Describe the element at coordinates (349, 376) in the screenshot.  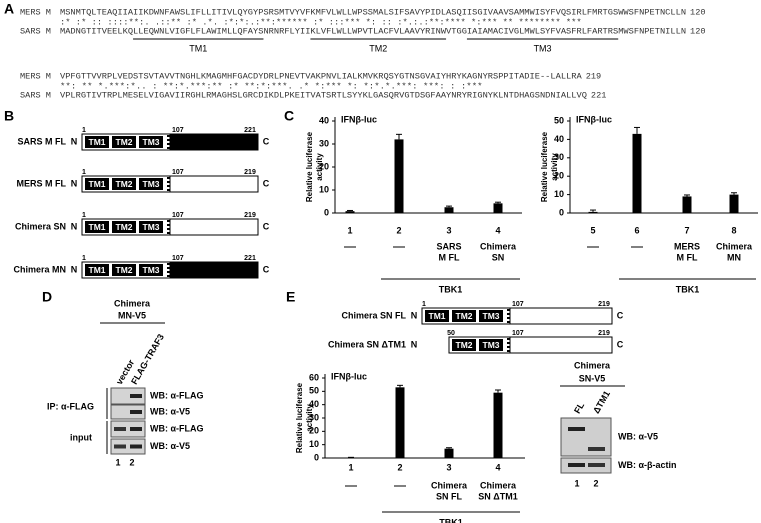
I see `chart-title: IFNβ-luc` at that location.